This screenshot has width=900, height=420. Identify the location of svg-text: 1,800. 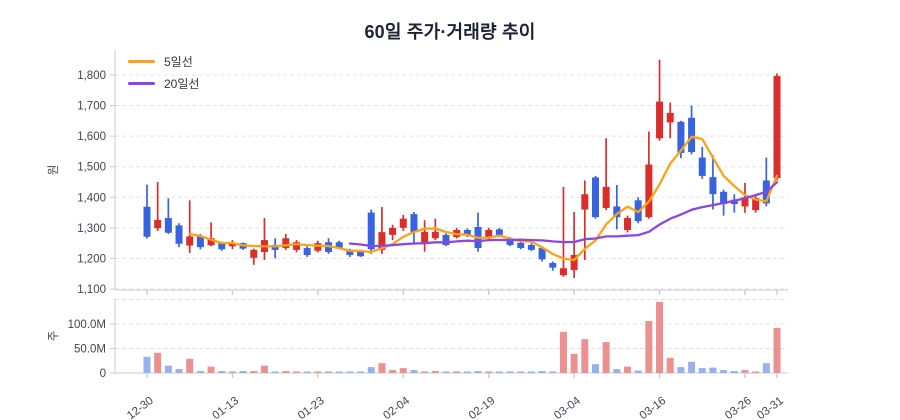
(91, 76).